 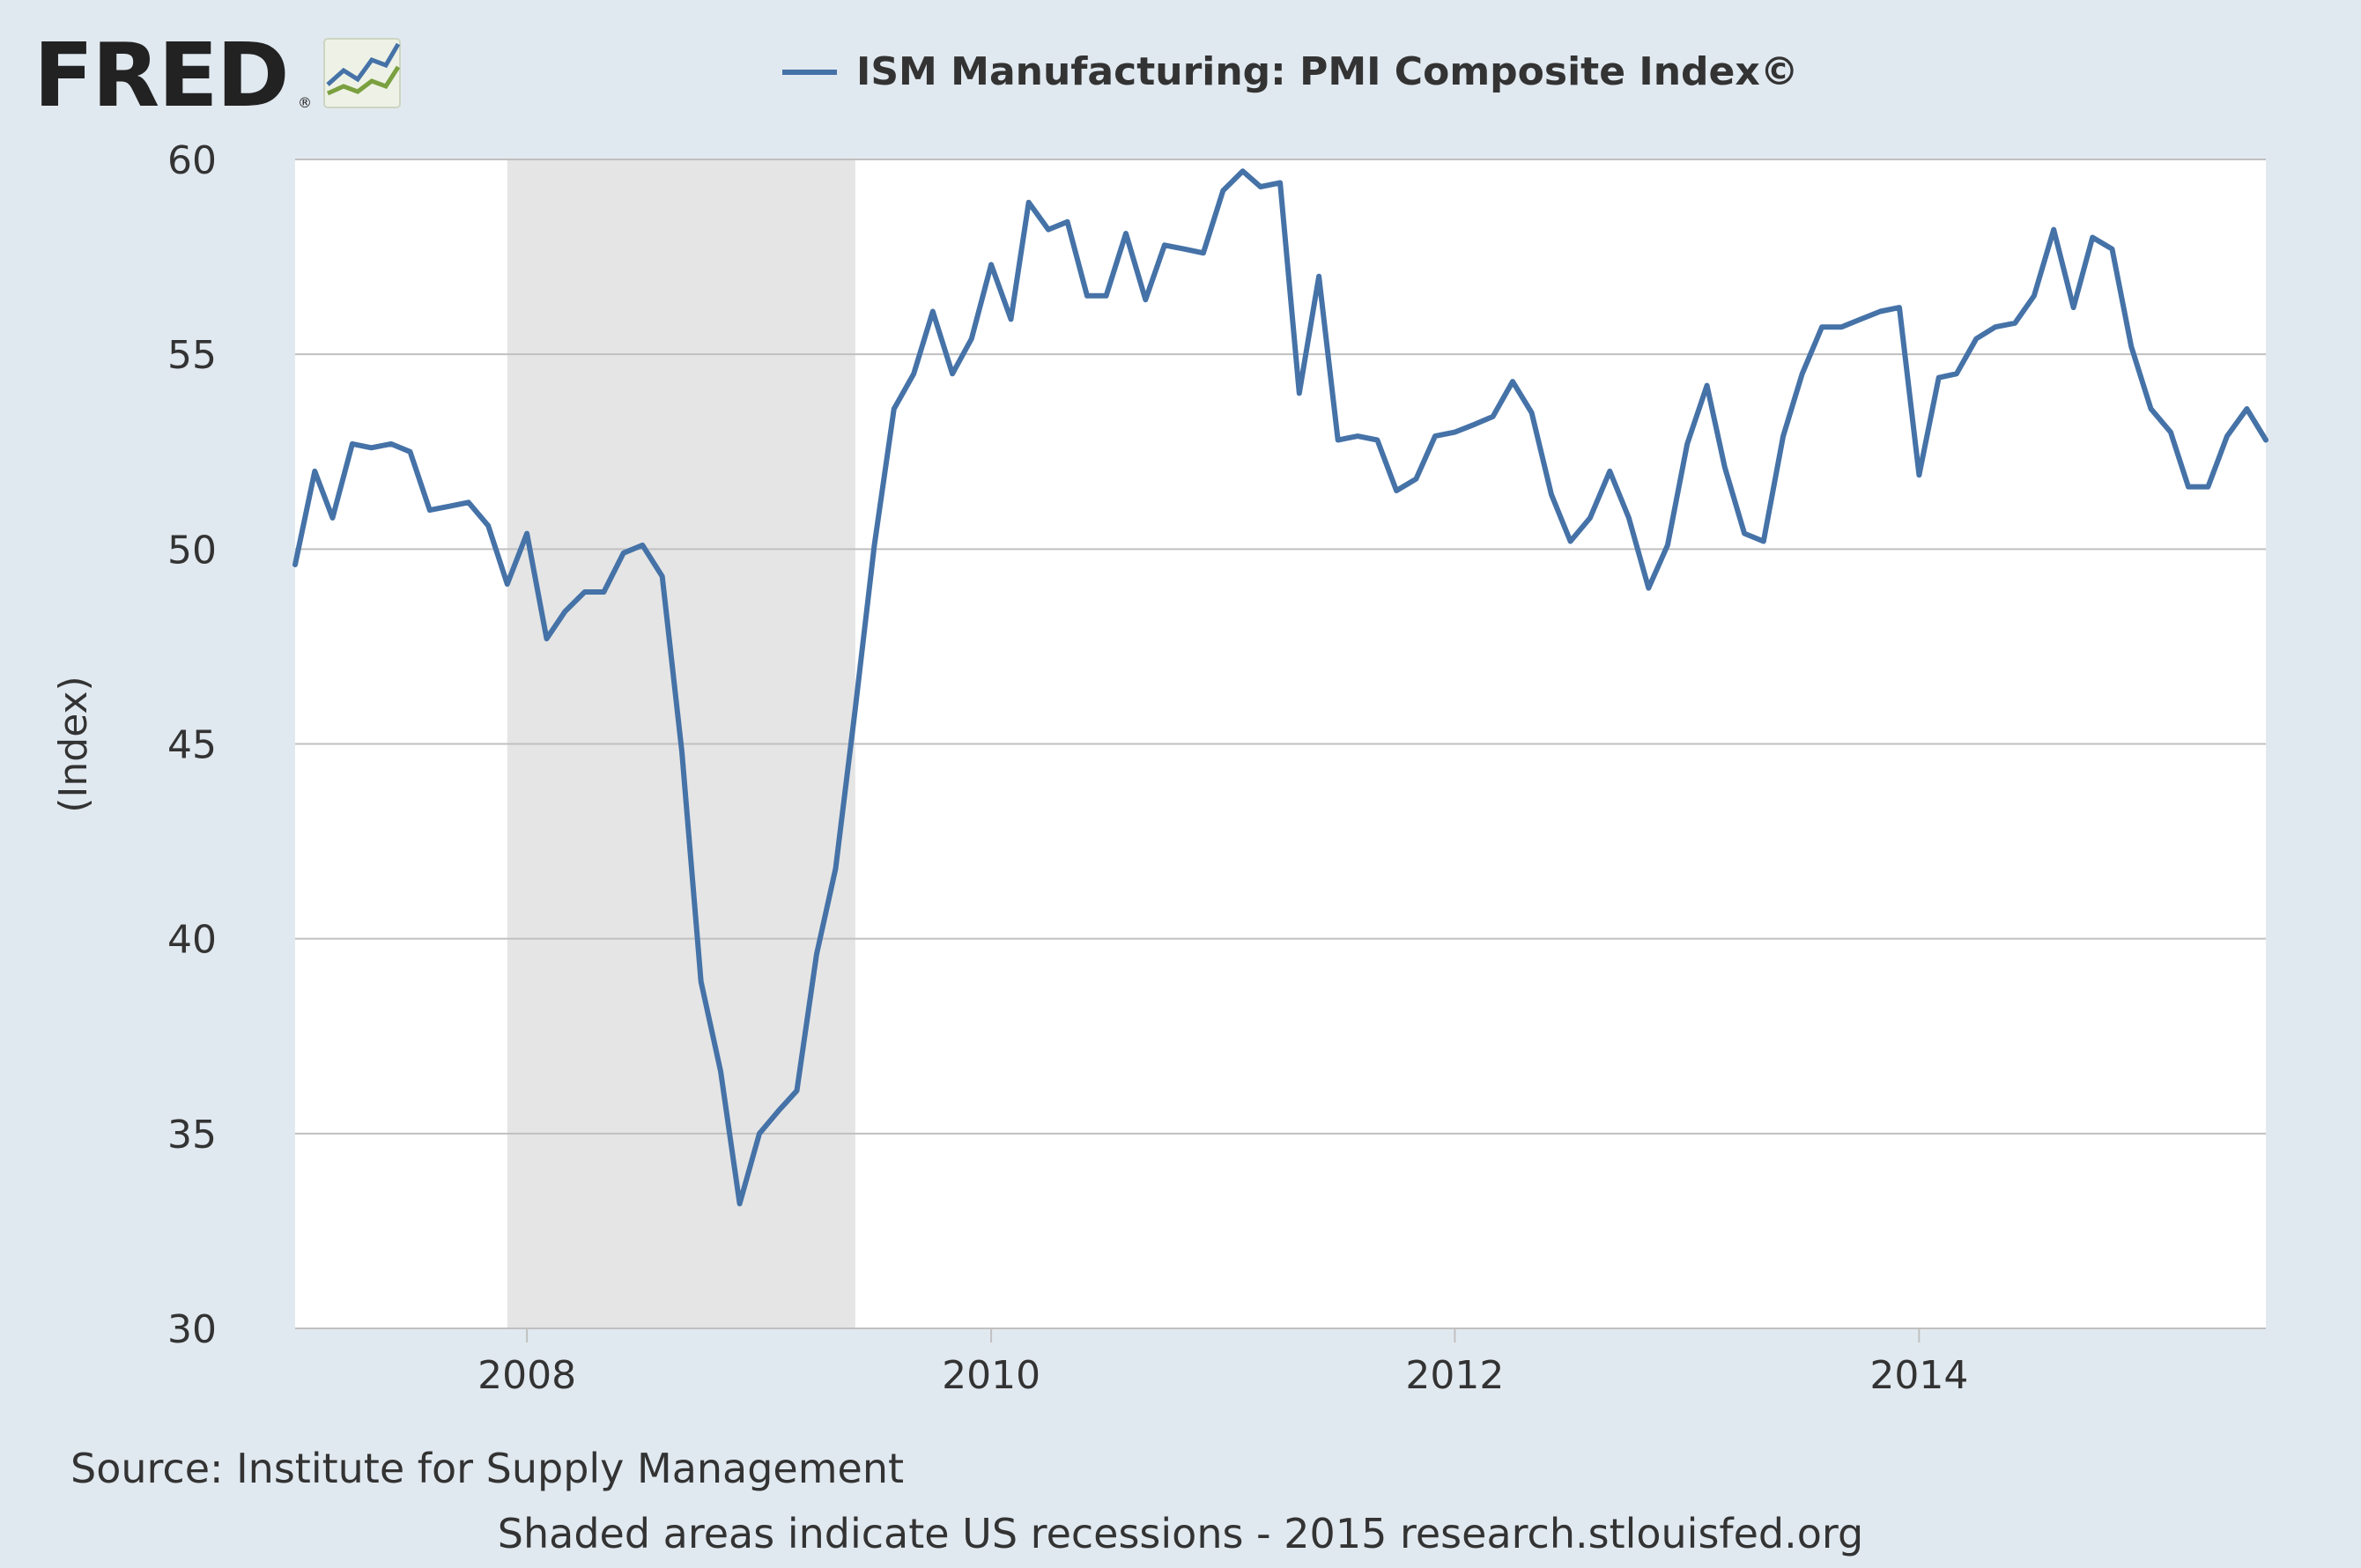 I want to click on chart-legend: ISM Manufacturing: PMI Composite Index©, so click(x=1290, y=71).